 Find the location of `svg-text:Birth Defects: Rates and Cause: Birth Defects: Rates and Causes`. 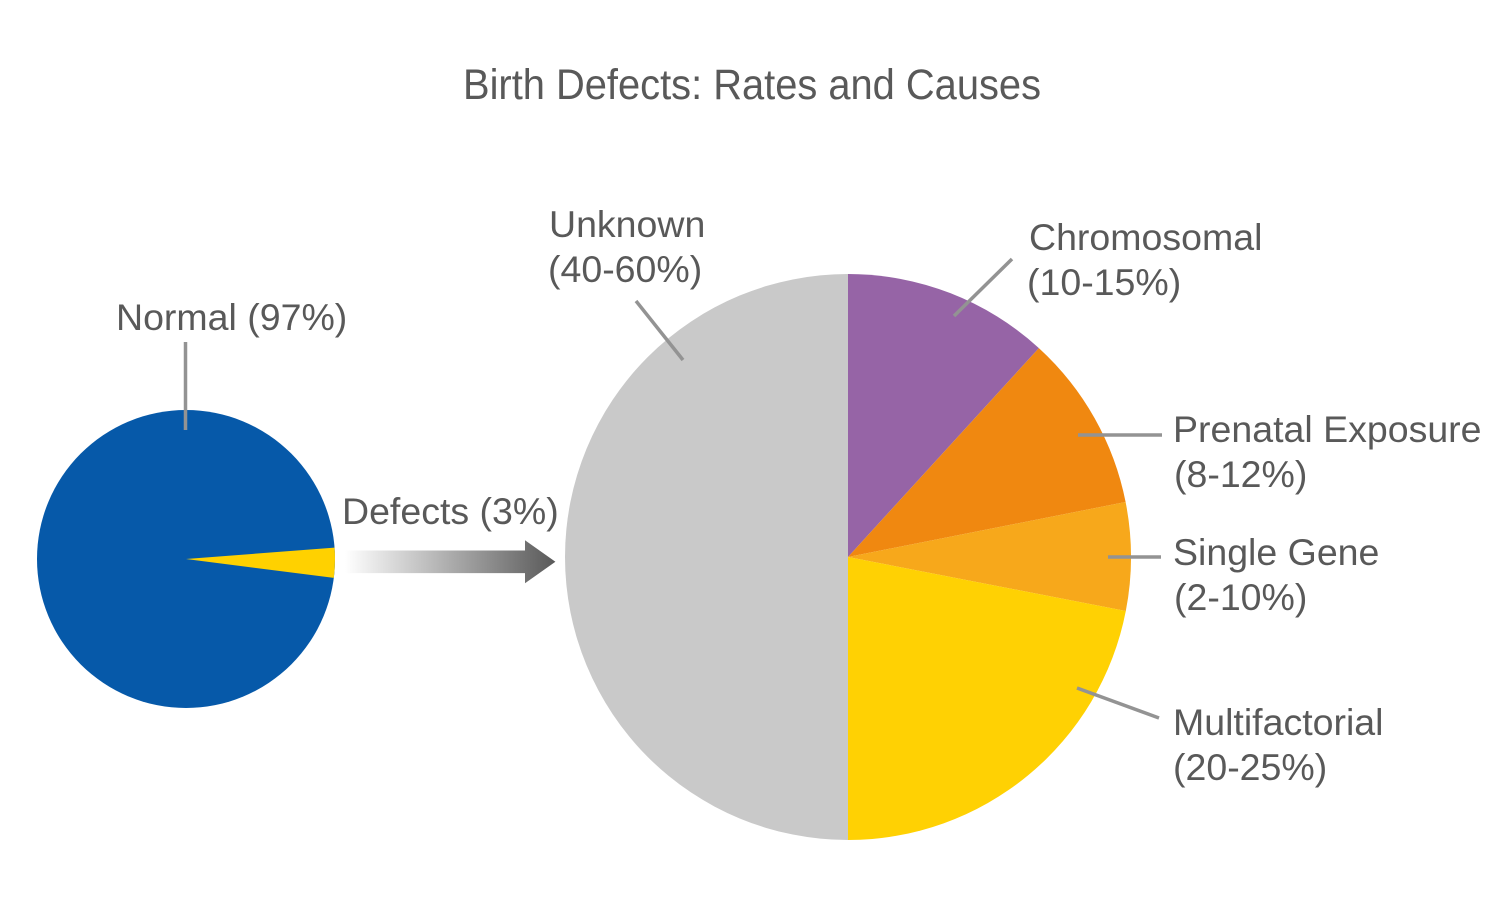

svg-text:Birth Defects: Rates and Cause: Birth Defects: Rates and Causes is located at coordinates (752, 85).